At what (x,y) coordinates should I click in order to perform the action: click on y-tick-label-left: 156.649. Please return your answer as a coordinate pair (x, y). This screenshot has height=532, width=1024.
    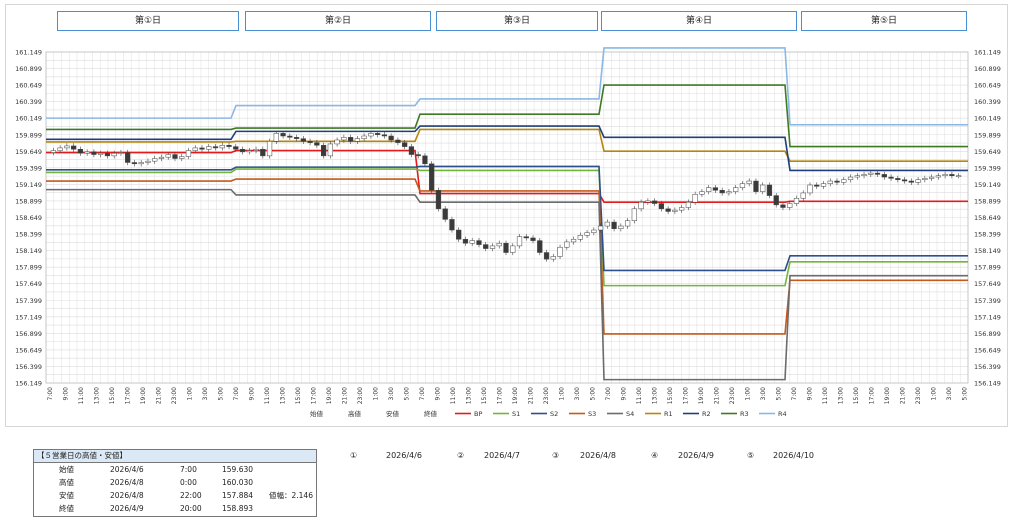
    Looking at the image, I should click on (28, 350).